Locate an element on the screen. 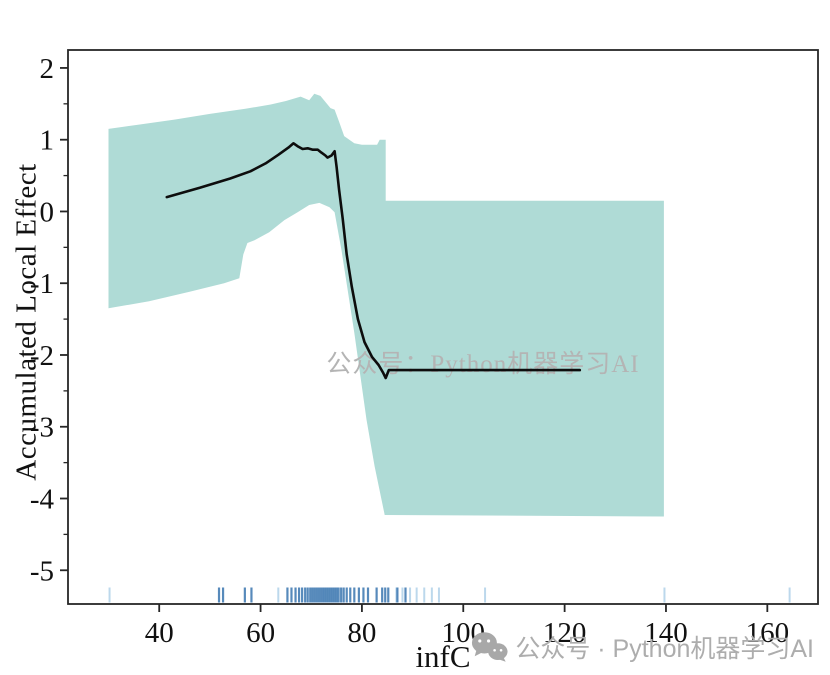 This screenshot has height=675, width=830. bottom-watermark-text: 公众号 · Python机器学习AI is located at coordinates (664, 649).